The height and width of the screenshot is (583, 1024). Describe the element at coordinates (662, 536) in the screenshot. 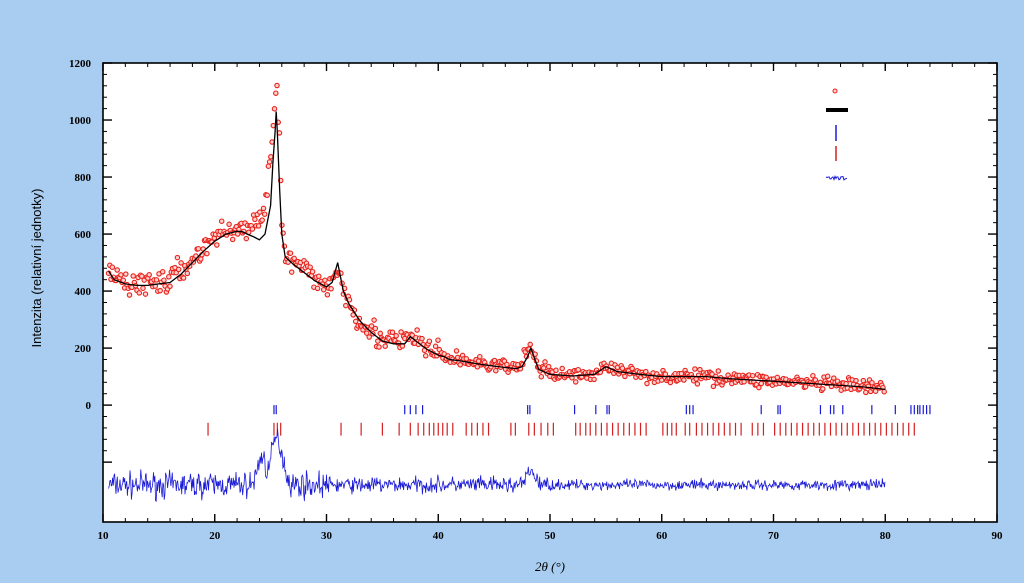

I see `x-tick-label-5: 60` at that location.